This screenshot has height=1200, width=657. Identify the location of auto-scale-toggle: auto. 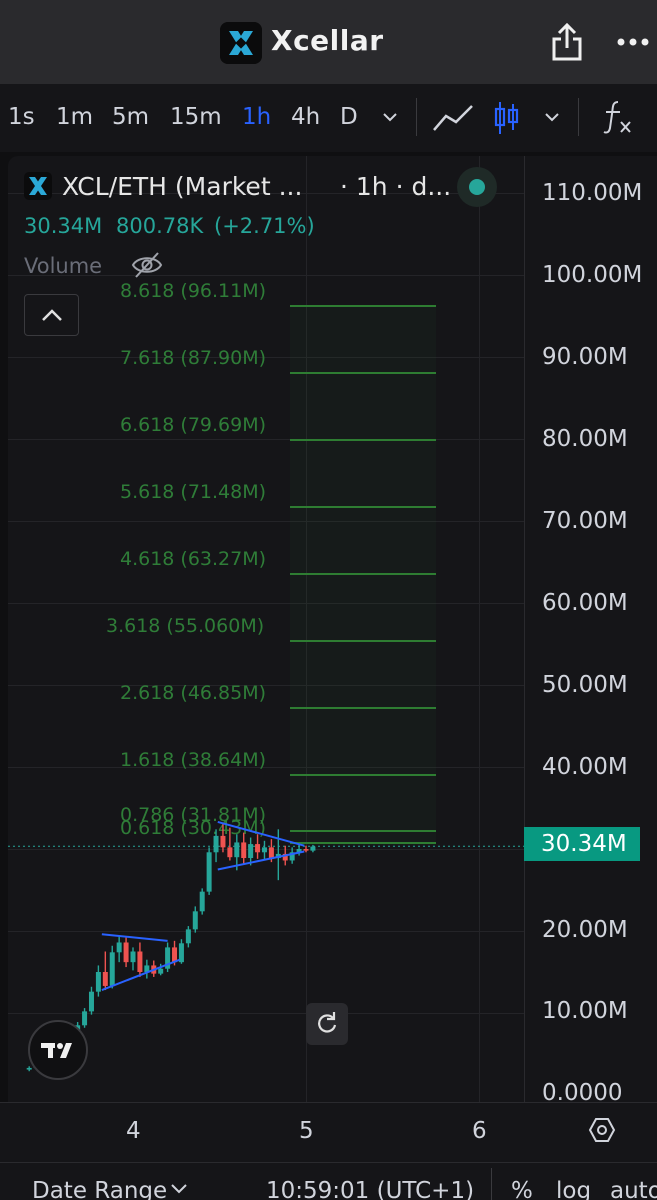
(633, 1189).